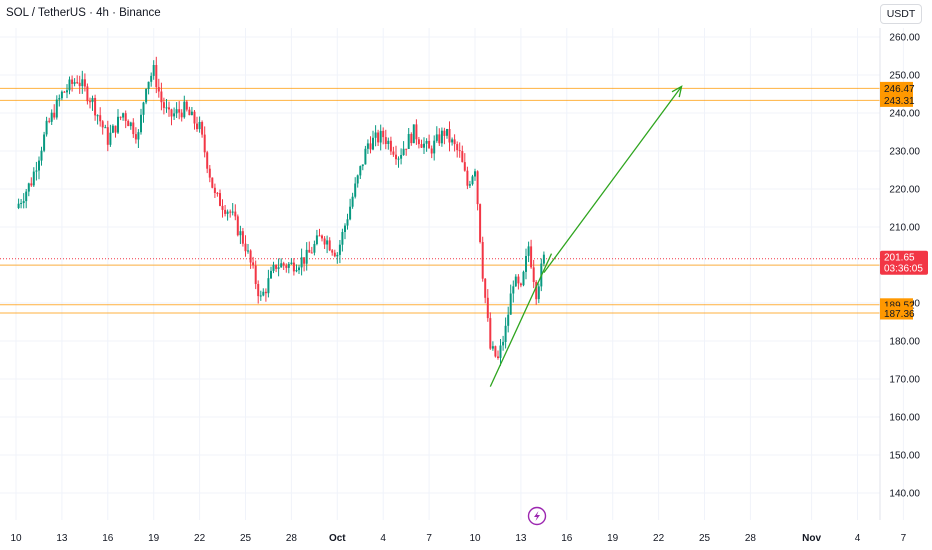 This screenshot has width=932, height=550. I want to click on x-tick-label: Nov, so click(811, 538).